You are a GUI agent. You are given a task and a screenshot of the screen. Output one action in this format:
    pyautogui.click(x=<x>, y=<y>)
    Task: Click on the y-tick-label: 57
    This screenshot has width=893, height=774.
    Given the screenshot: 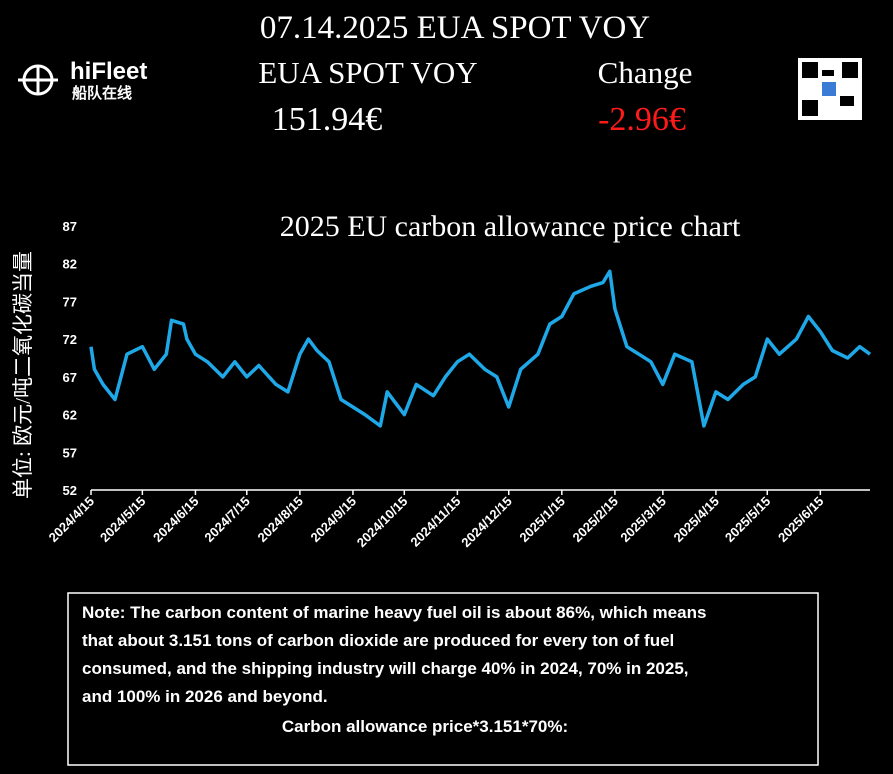 What is the action you would take?
    pyautogui.click(x=70, y=452)
    